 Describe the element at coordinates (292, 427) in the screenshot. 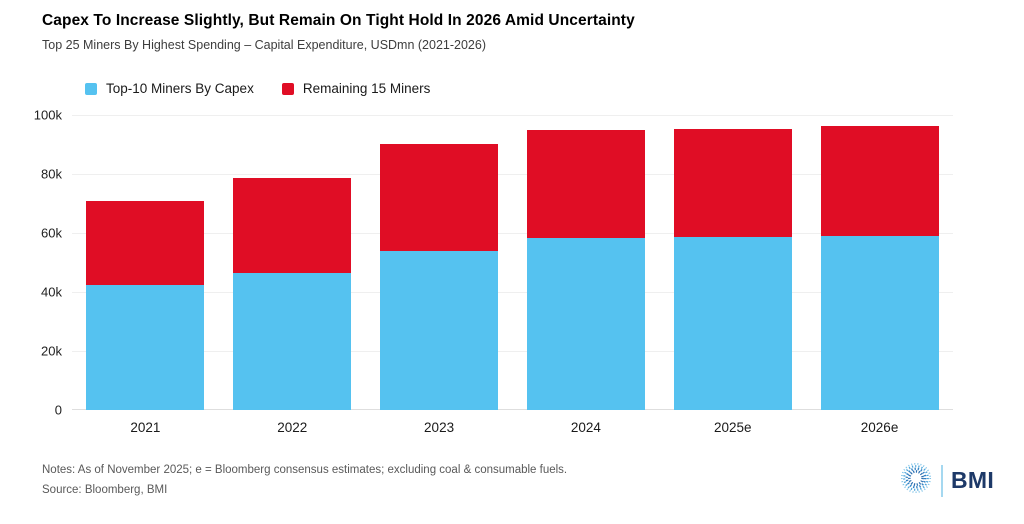

I see `x-tick-label-2022: 2022` at that location.